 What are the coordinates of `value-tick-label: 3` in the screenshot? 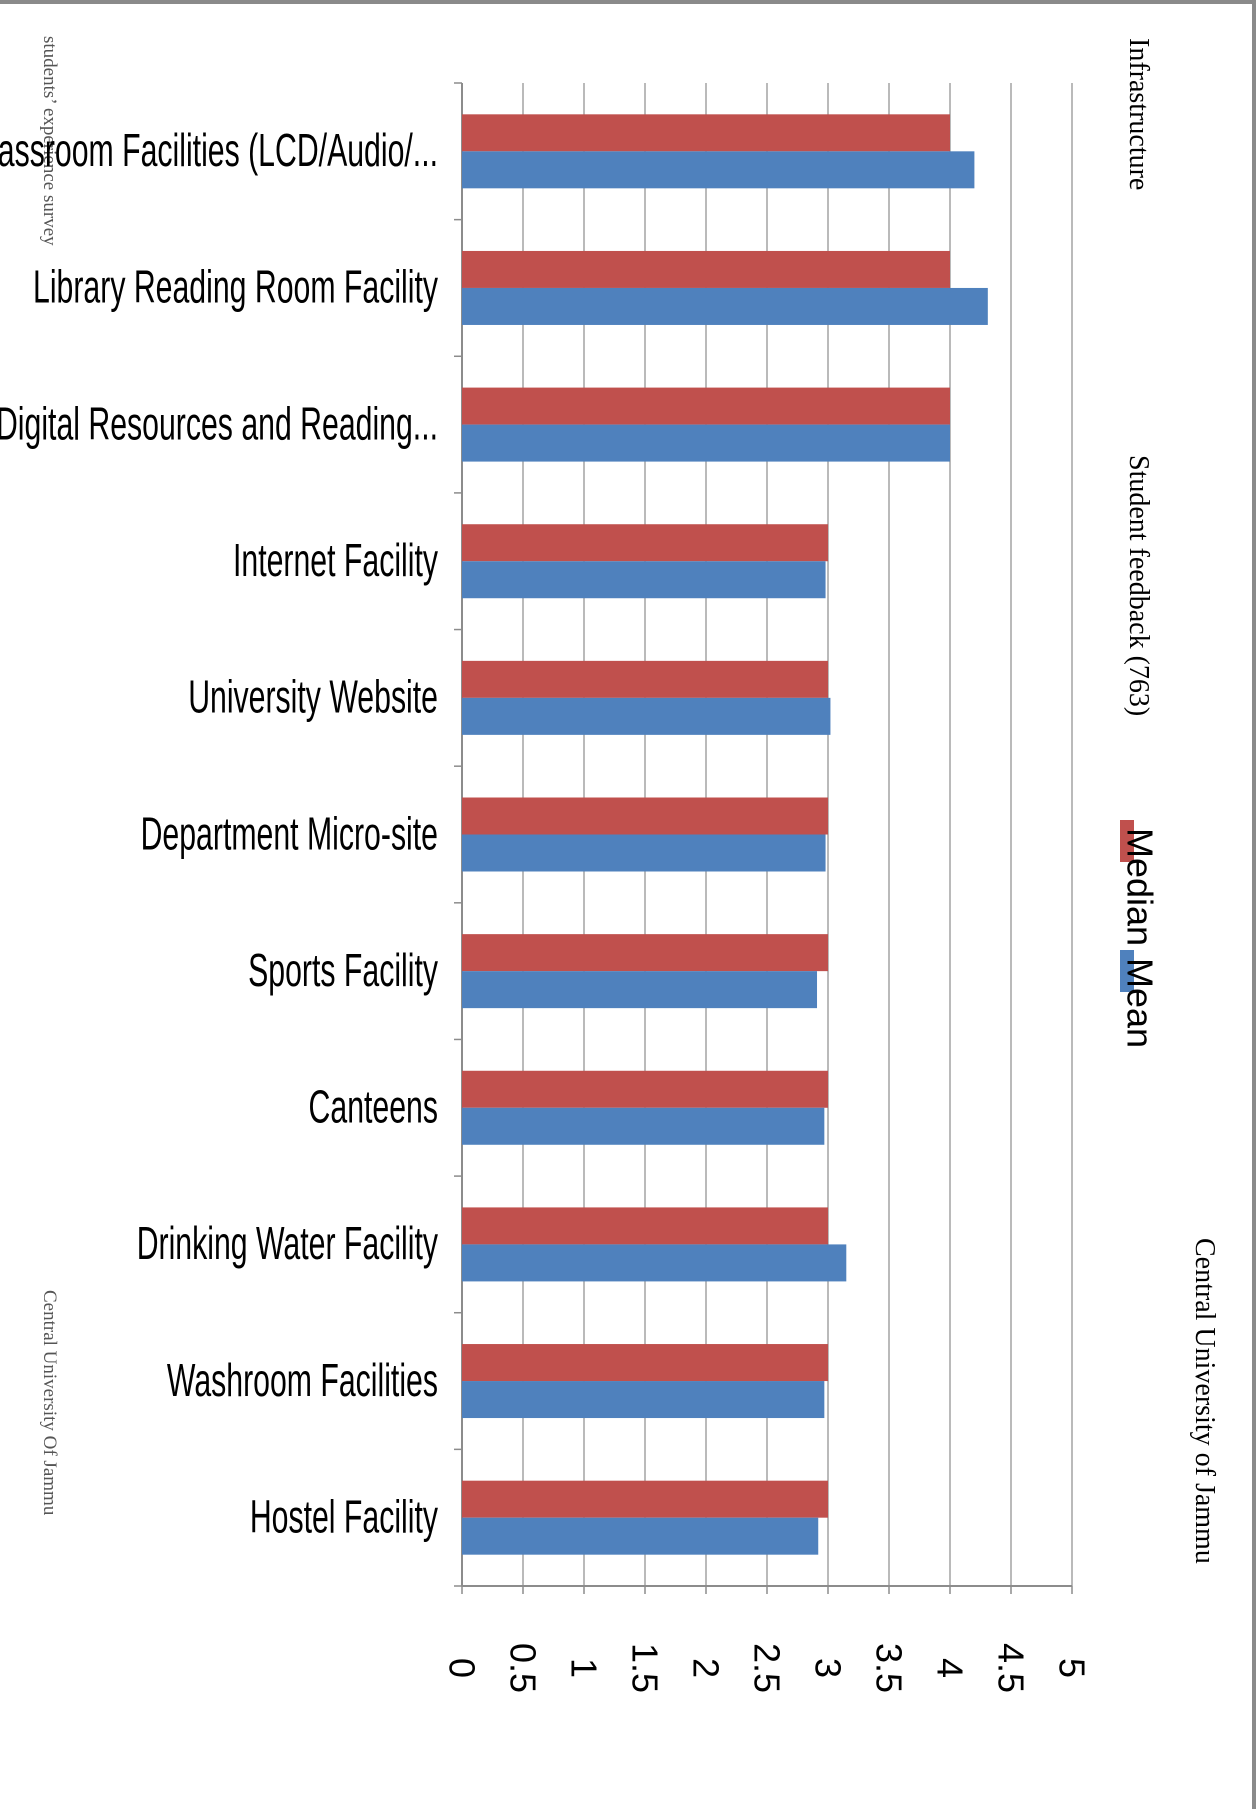 It's located at (828, 1668).